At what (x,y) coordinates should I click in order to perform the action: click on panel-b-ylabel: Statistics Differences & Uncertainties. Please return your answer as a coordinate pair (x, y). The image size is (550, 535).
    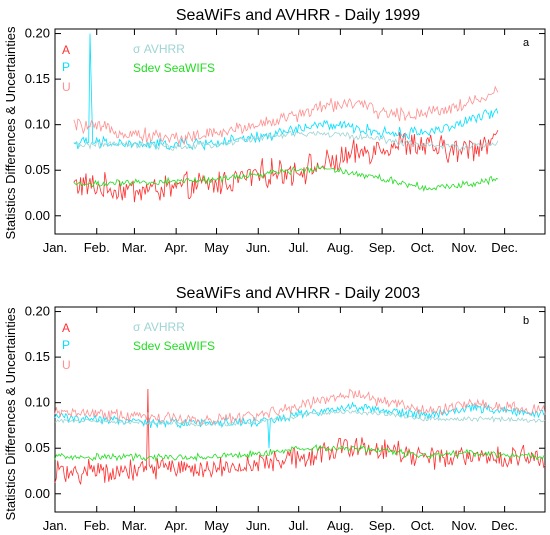
    Looking at the image, I should click on (10, 413).